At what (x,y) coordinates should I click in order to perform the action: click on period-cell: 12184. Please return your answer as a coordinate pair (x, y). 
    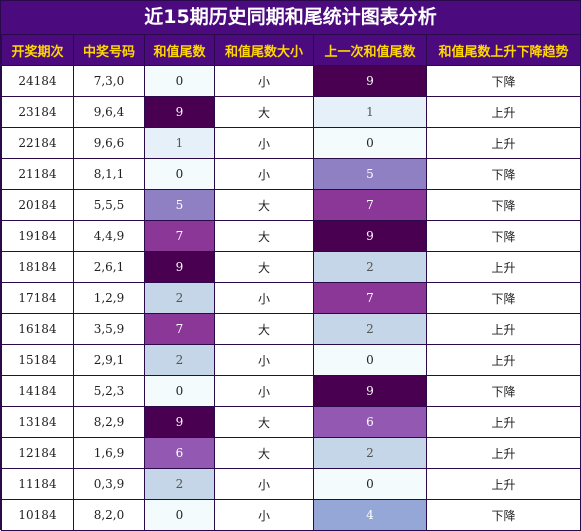
    Looking at the image, I should click on (37, 453).